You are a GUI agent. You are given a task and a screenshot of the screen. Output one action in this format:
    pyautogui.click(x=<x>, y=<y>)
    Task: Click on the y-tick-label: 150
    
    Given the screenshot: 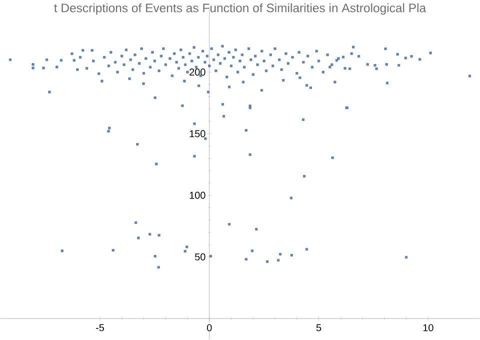 What is the action you would take?
    pyautogui.click(x=198, y=134)
    